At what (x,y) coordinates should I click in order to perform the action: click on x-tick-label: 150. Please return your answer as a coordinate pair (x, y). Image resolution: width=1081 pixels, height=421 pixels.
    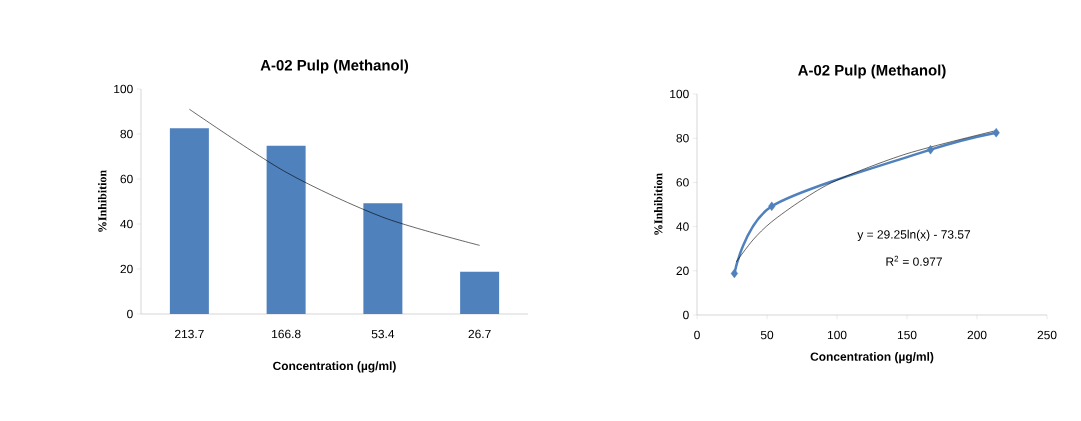
    Looking at the image, I should click on (907, 335).